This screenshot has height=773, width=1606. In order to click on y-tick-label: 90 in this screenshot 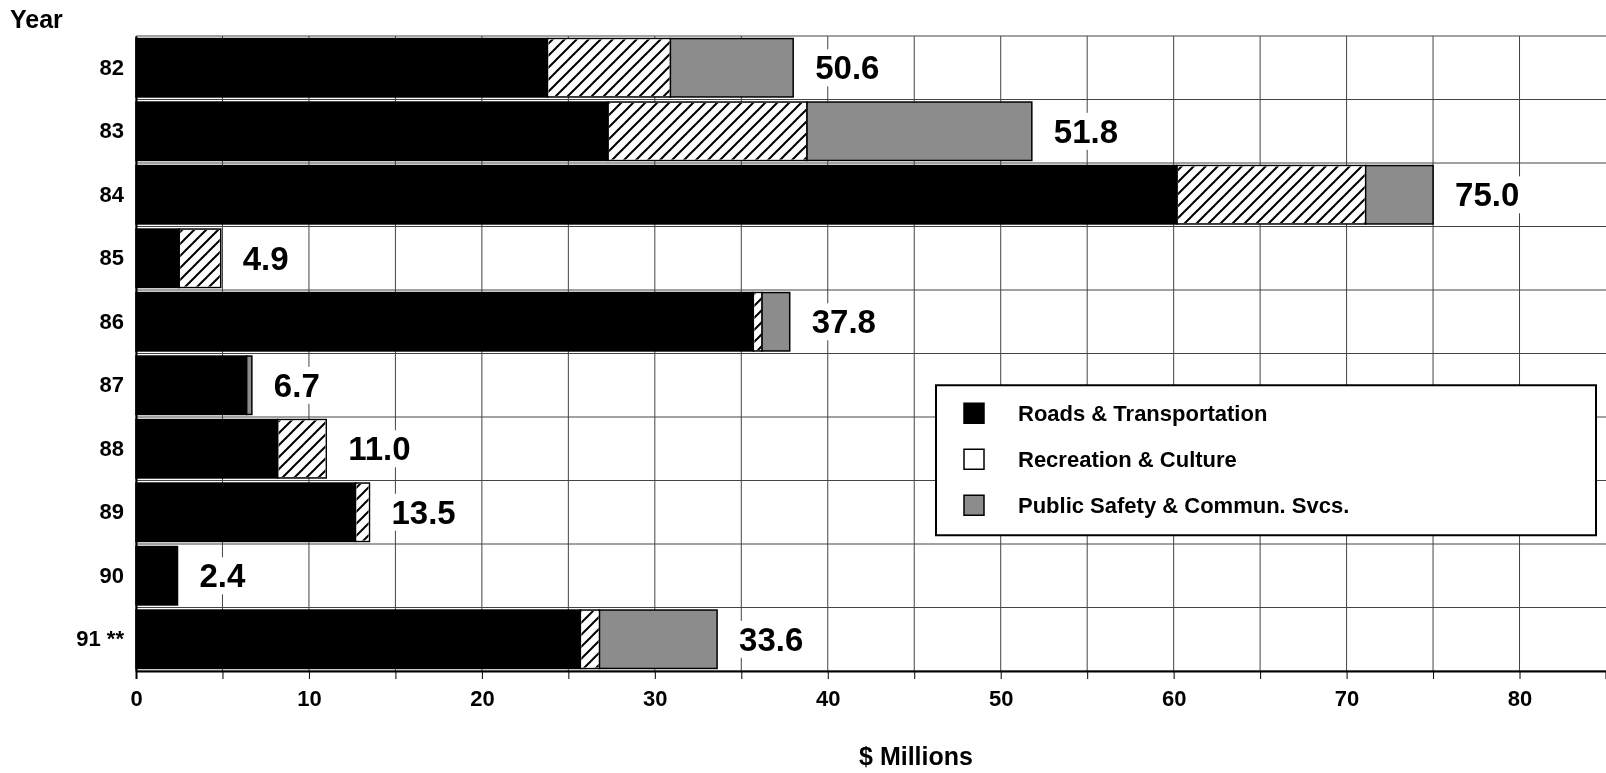, I will do `click(111, 575)`.